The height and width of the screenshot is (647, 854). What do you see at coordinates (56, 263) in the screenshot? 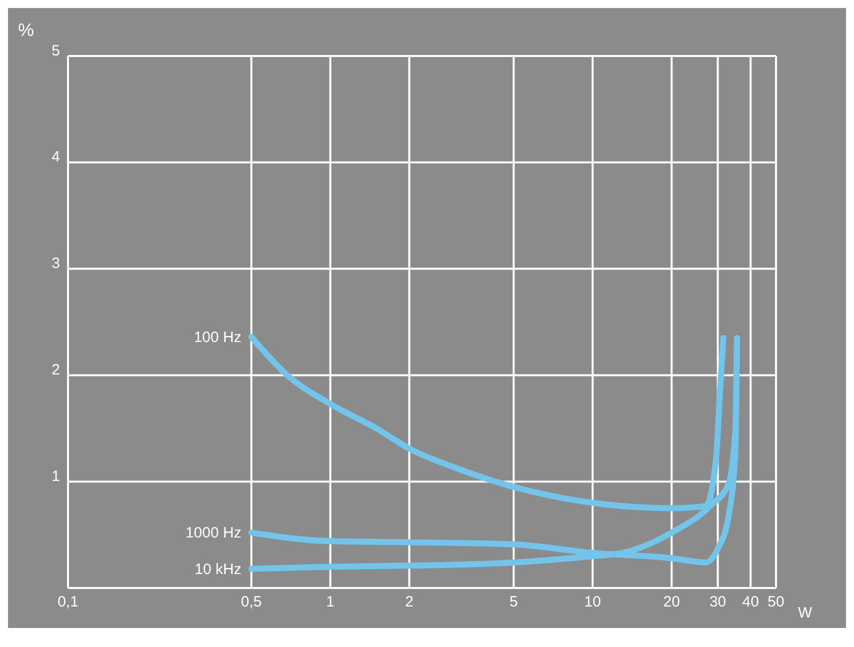
I see `y-tick-label: 3` at bounding box center [56, 263].